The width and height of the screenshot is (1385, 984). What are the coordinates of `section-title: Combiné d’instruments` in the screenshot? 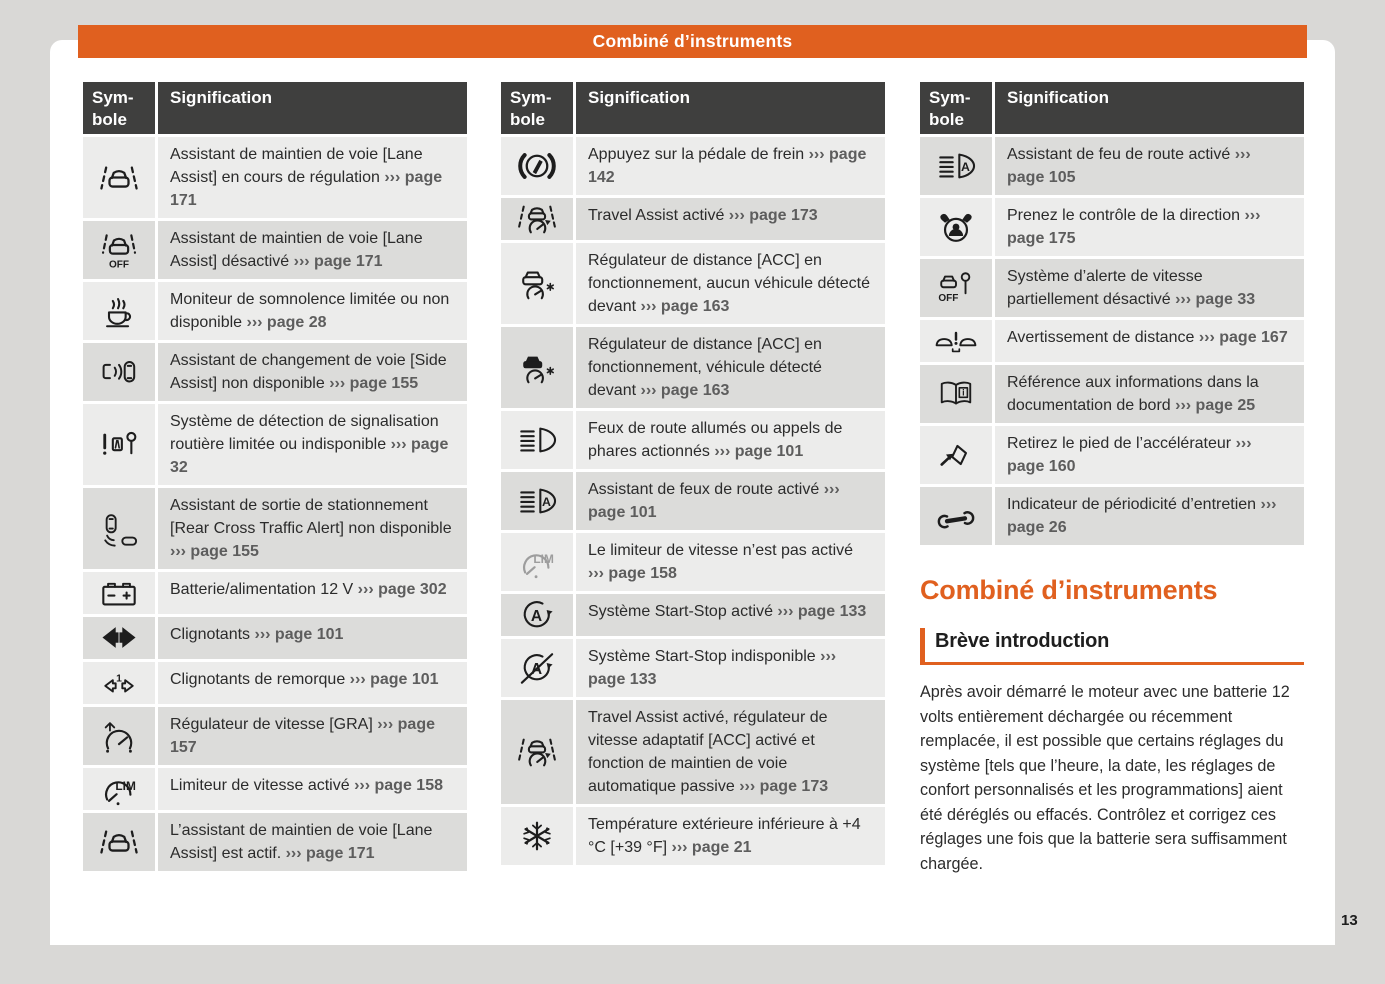 It's located at (1069, 590).